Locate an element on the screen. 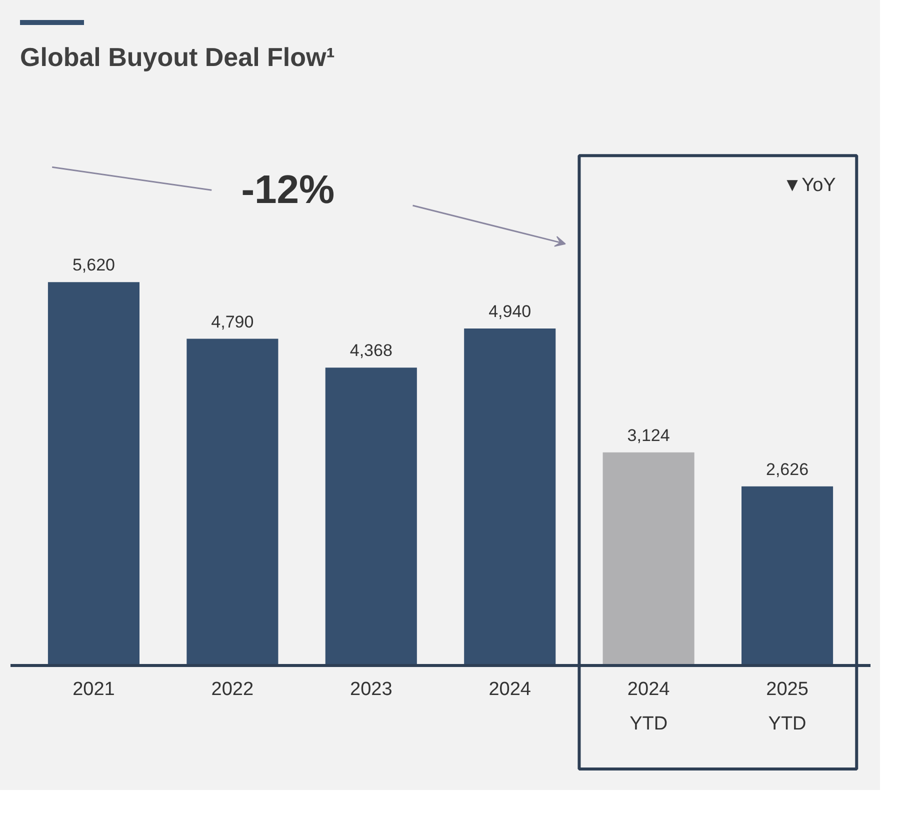  text: ▼YoY is located at coordinates (809, 185).